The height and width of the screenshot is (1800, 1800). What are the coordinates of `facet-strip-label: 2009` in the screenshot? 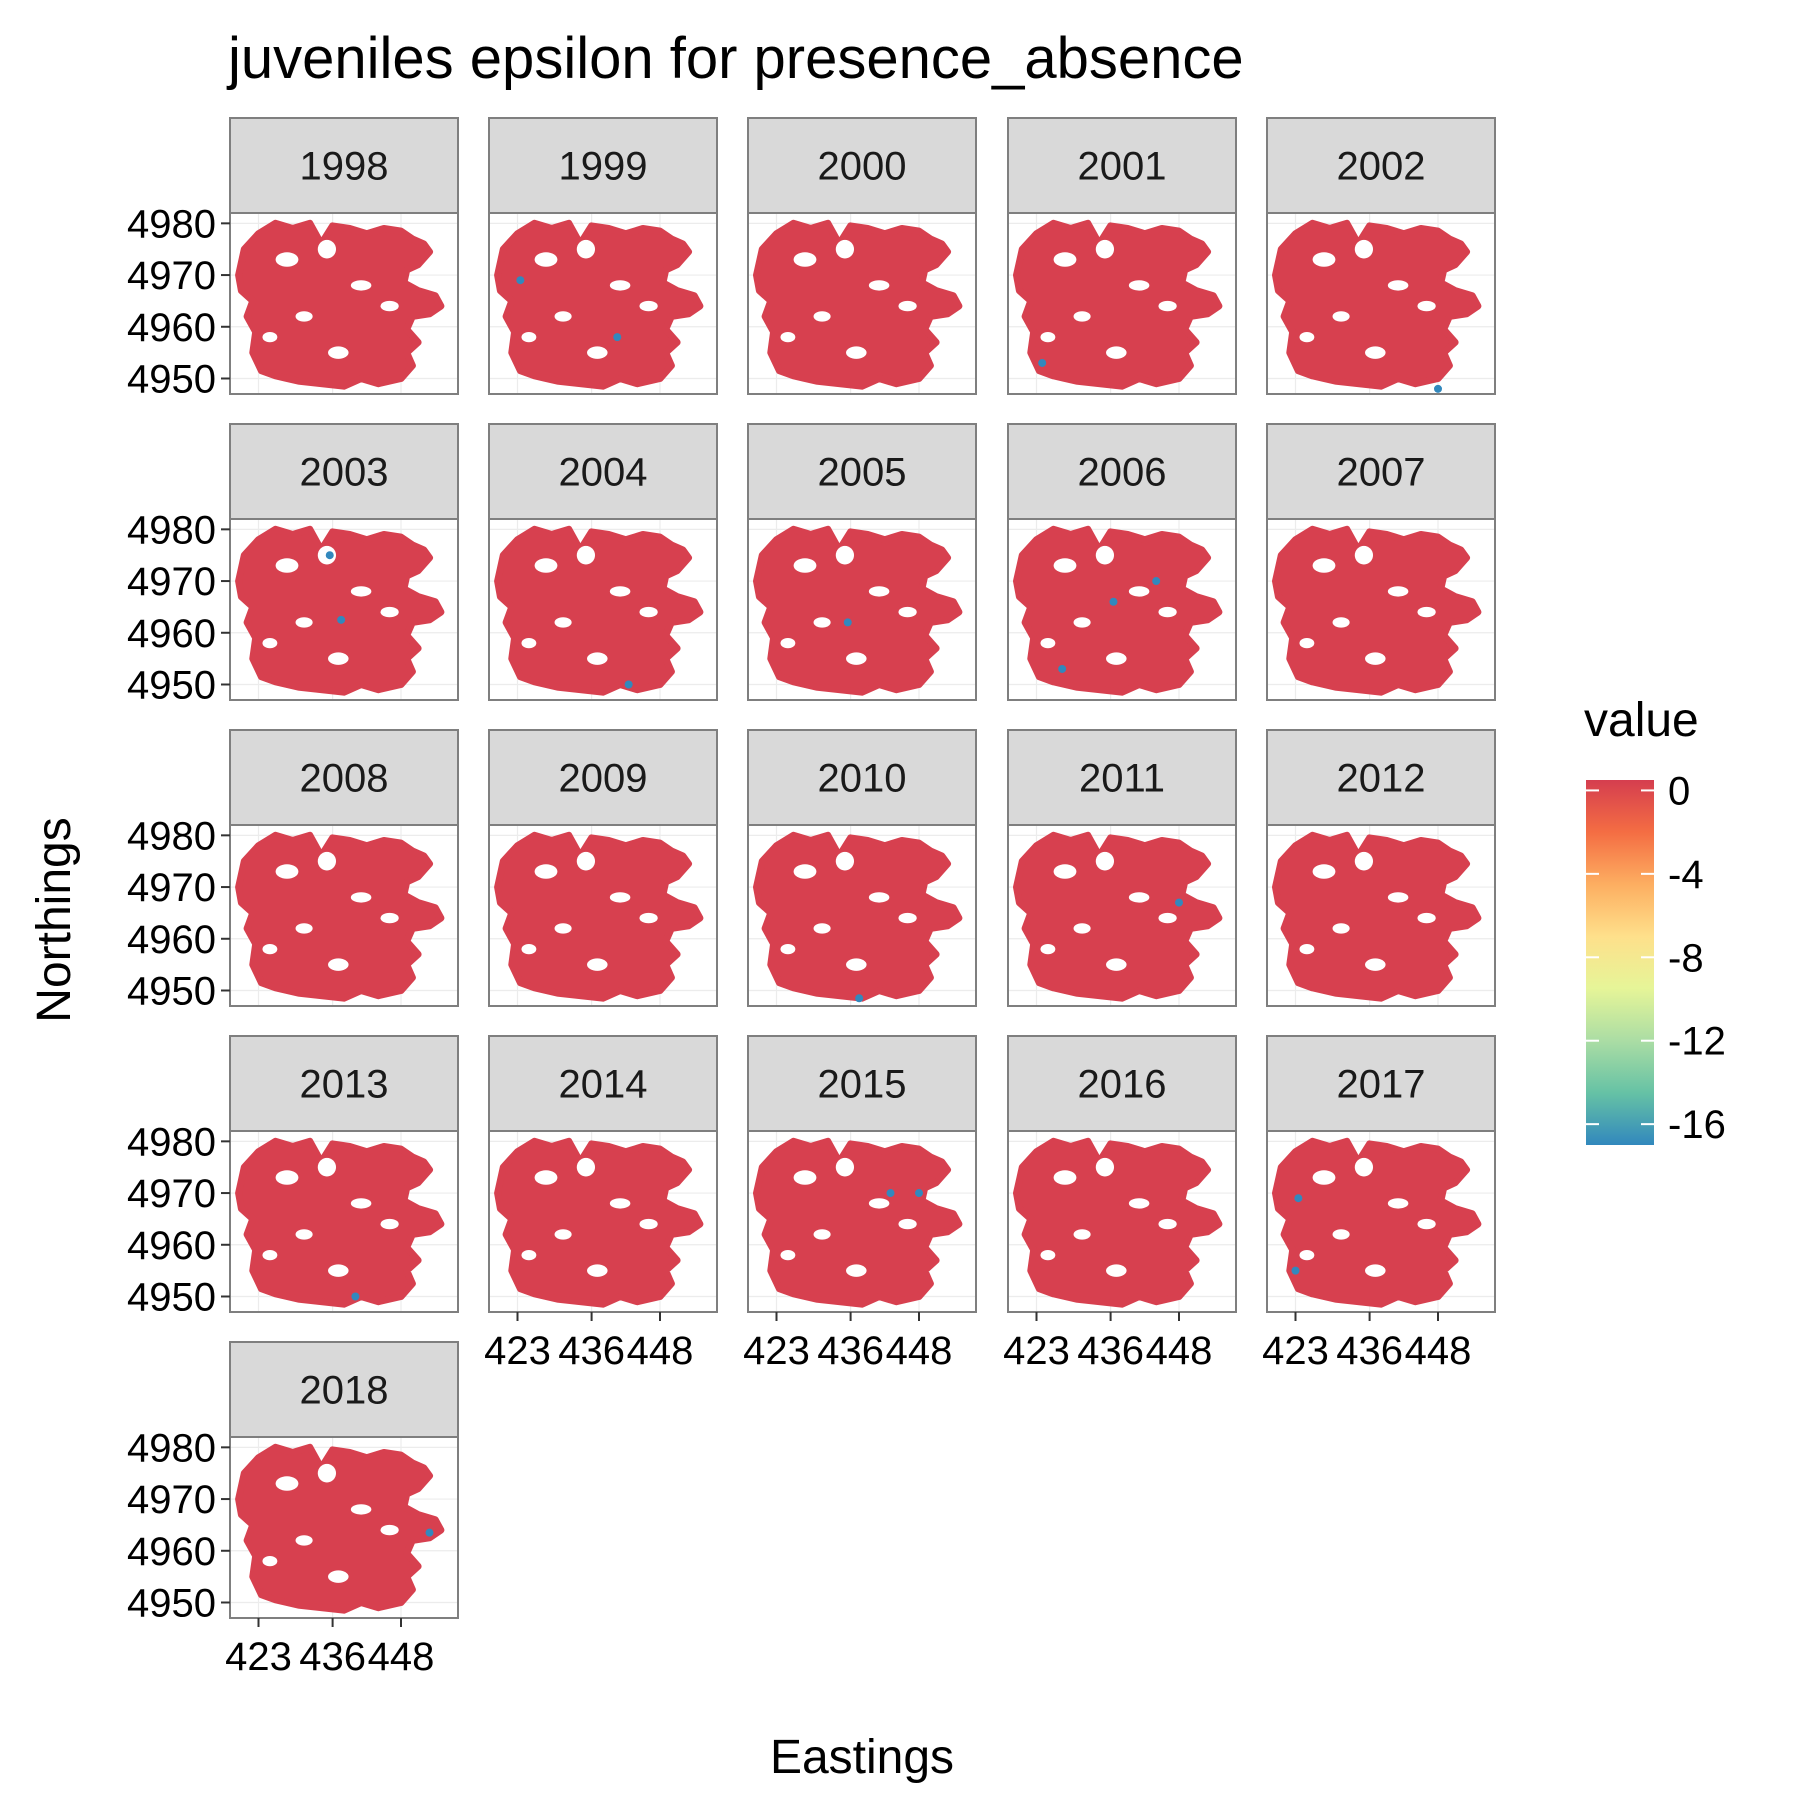 It's located at (603, 779).